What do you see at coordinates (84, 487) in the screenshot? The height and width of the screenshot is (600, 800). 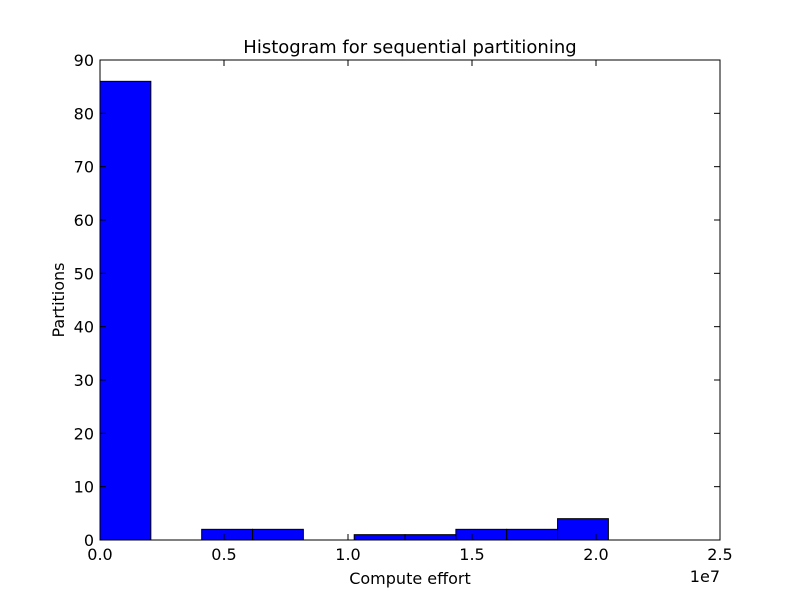 I see `y-tick-label-1: 10` at bounding box center [84, 487].